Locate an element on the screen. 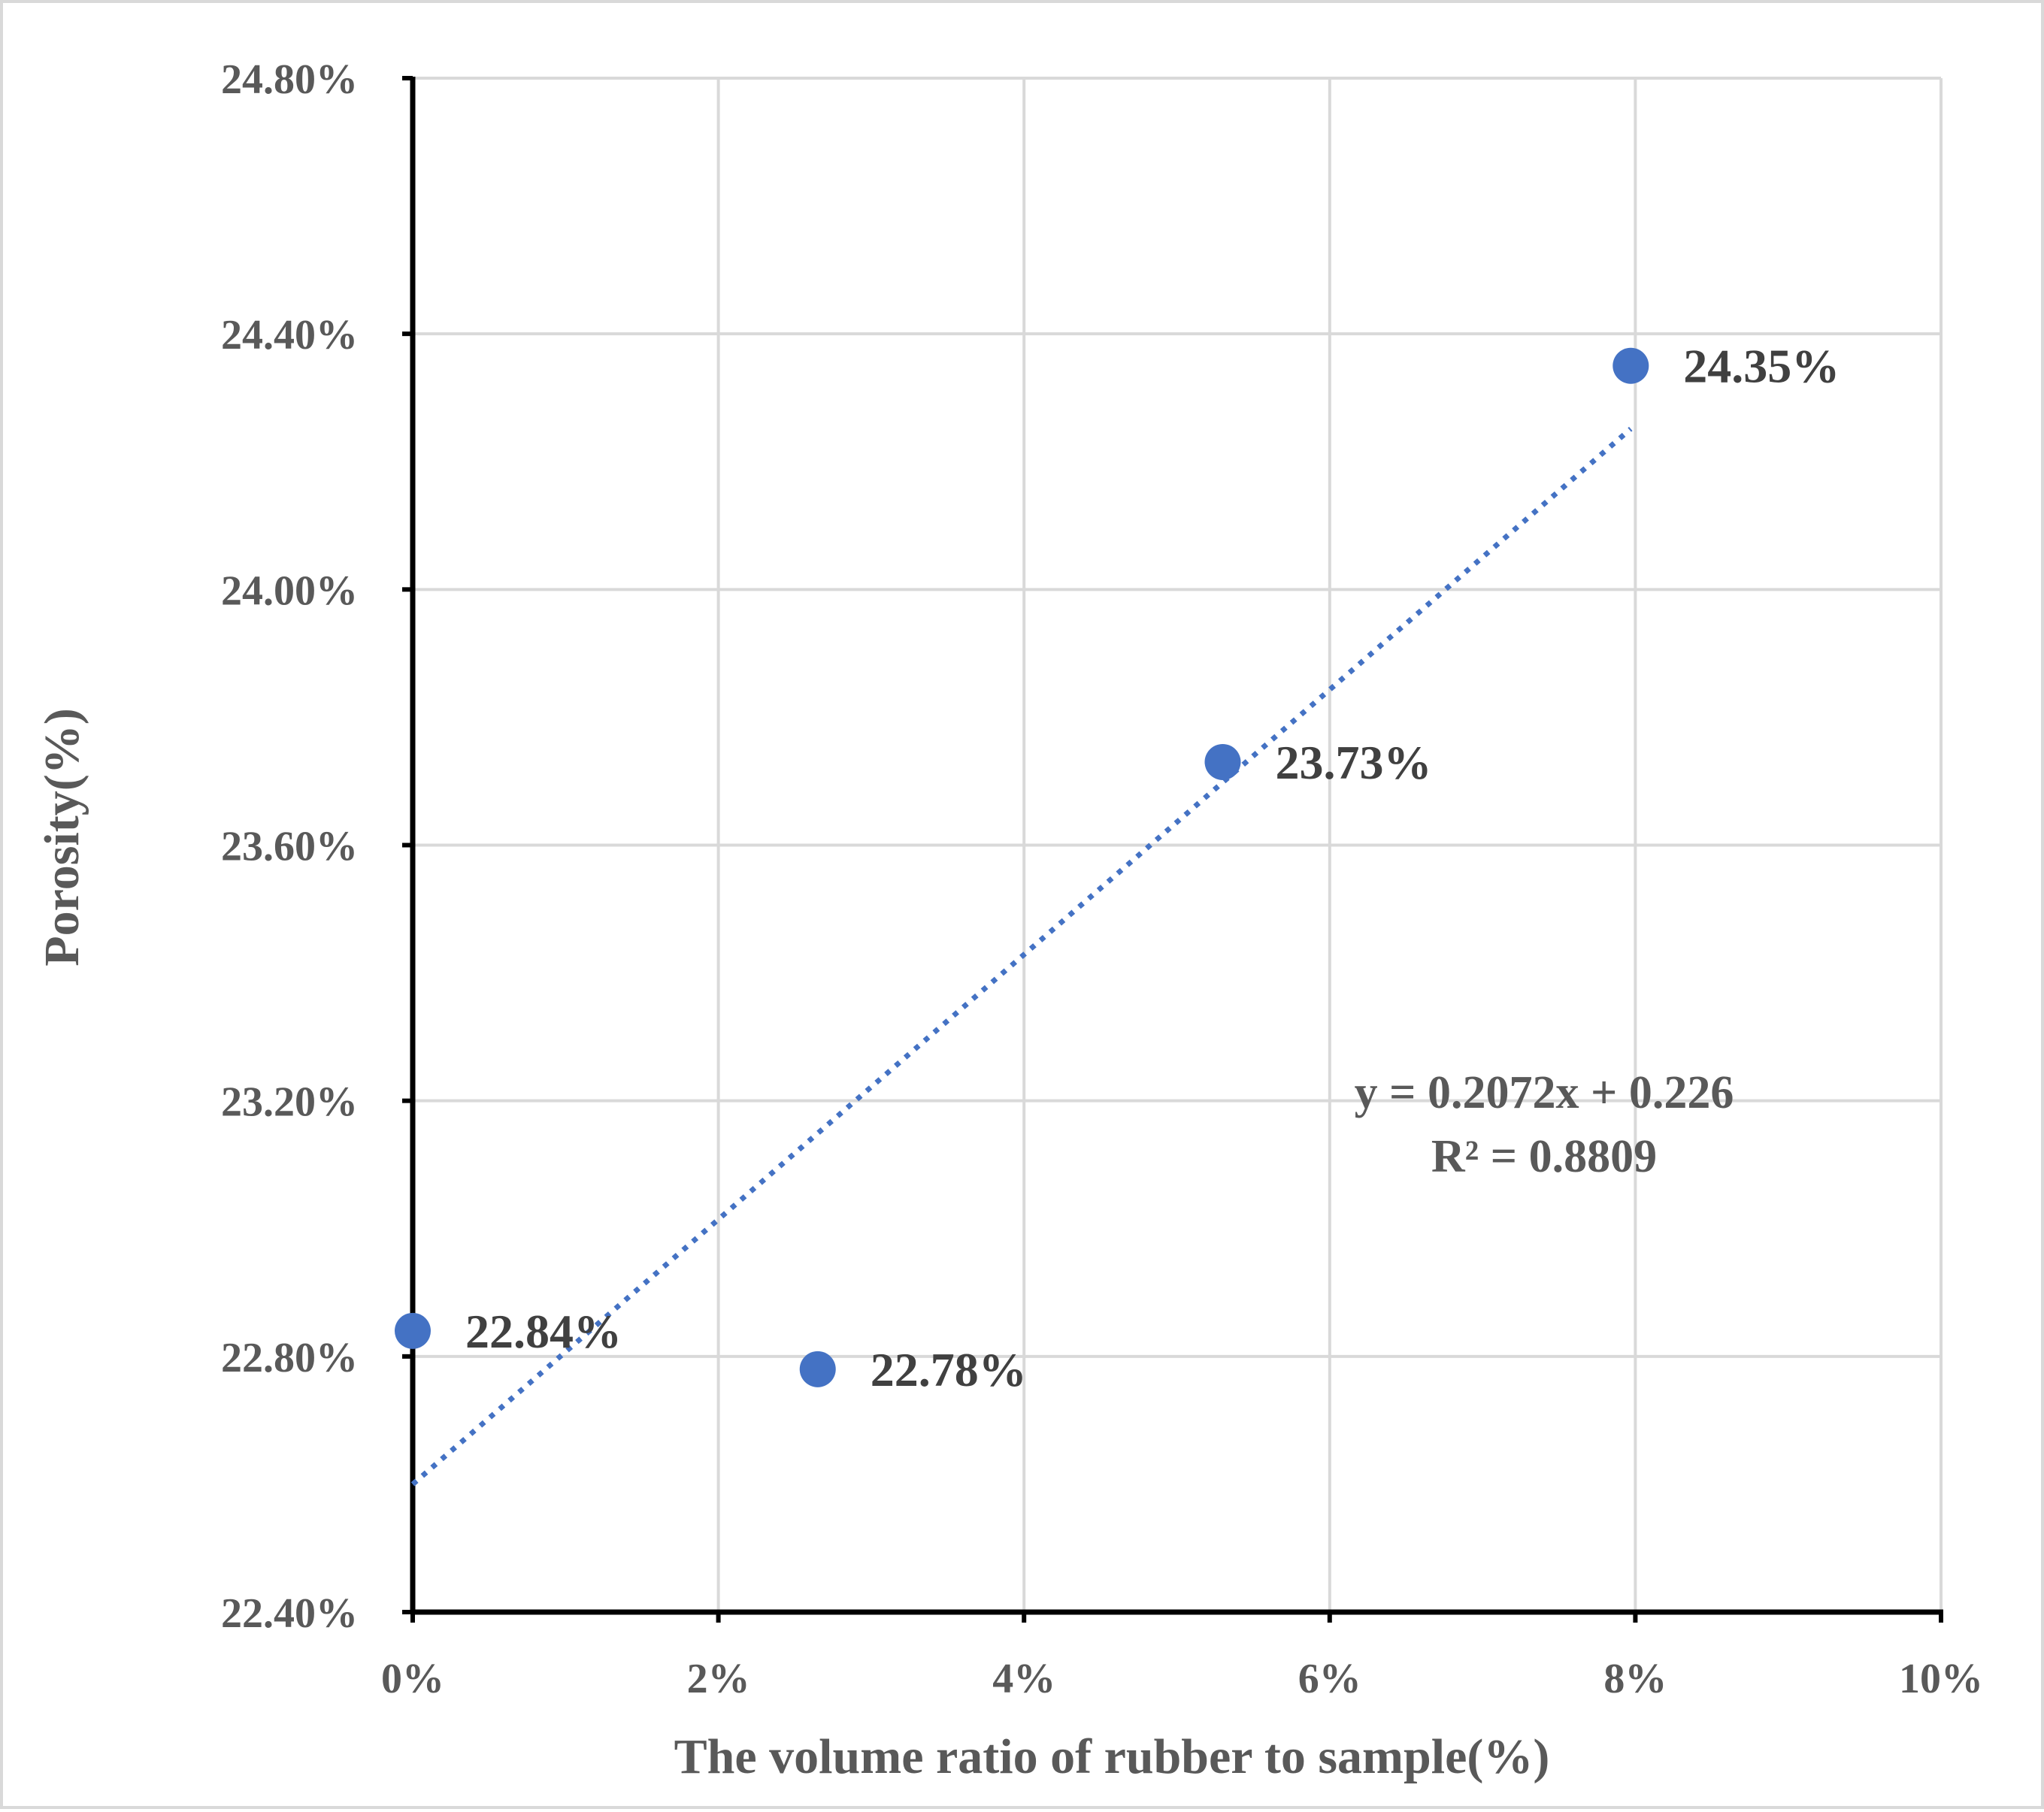 Image resolution: width=2044 pixels, height=1812 pixels. x-tick-label: 10% is located at coordinates (1941, 1679).